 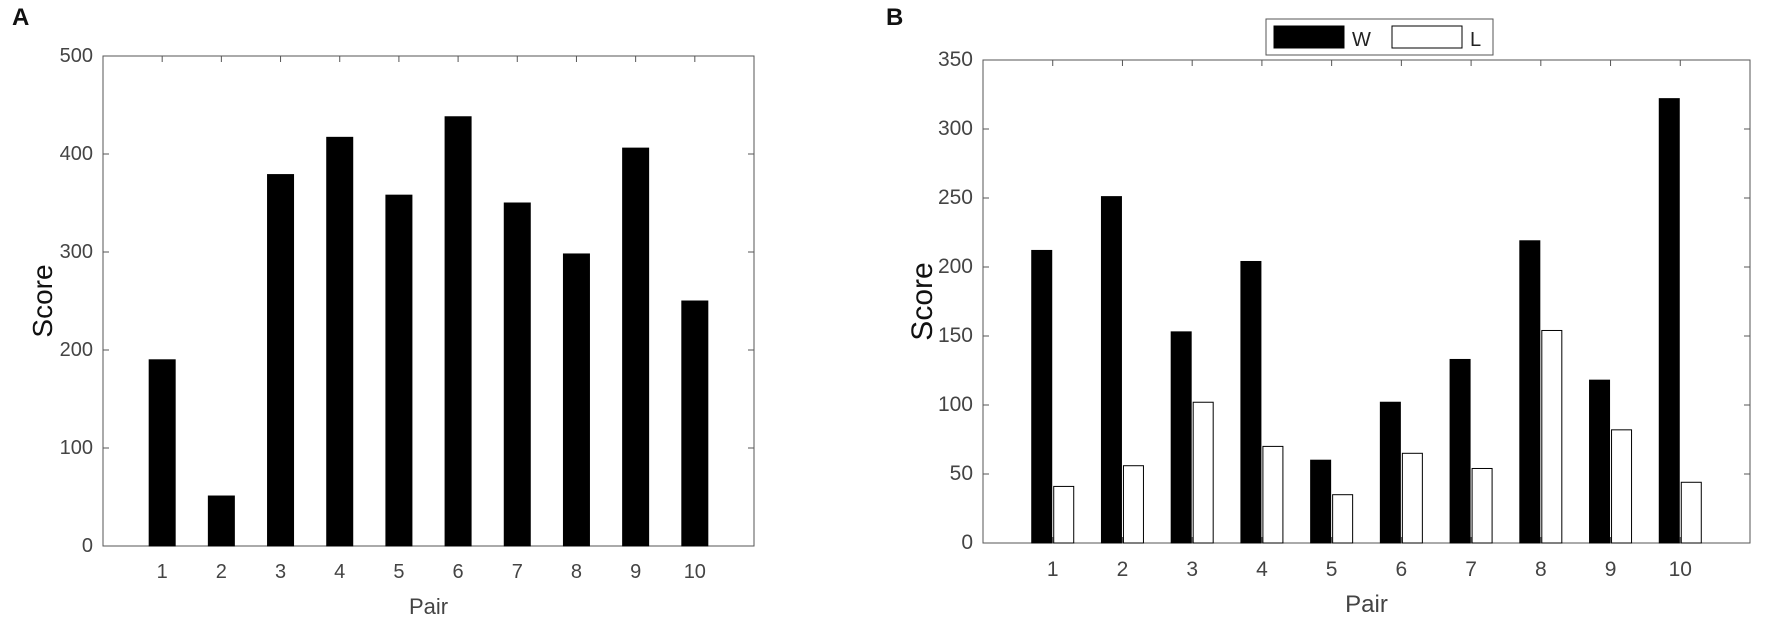 I want to click on panel-b-label: B, so click(x=895, y=17).